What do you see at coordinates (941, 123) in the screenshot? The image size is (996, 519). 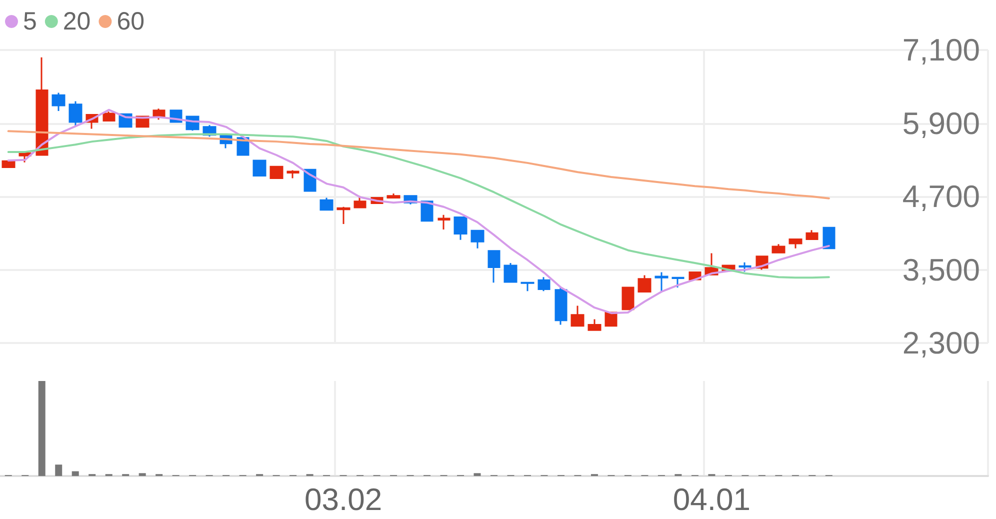 I see `y-tick-label: 5,900` at bounding box center [941, 123].